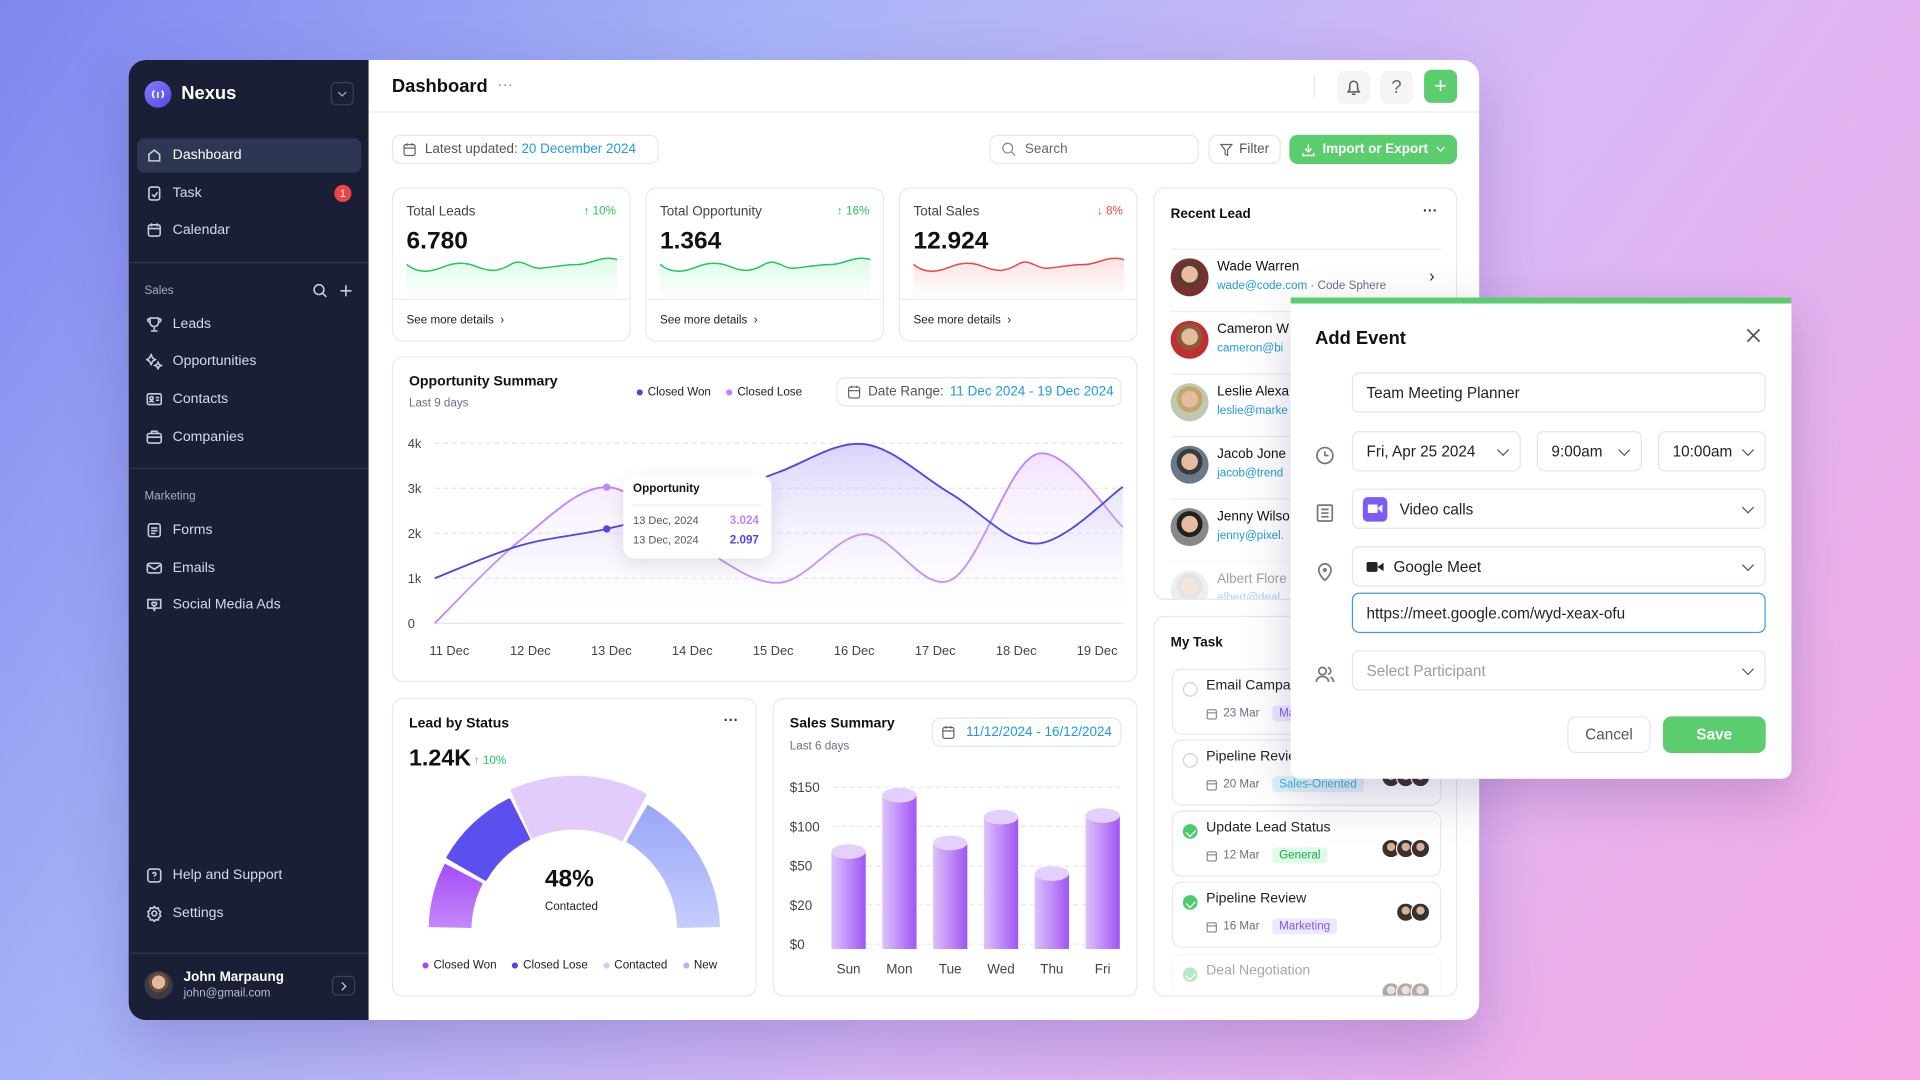  I want to click on date-range-value: 11 Dec 2024 - 19 Dec 2024, so click(1031, 392).